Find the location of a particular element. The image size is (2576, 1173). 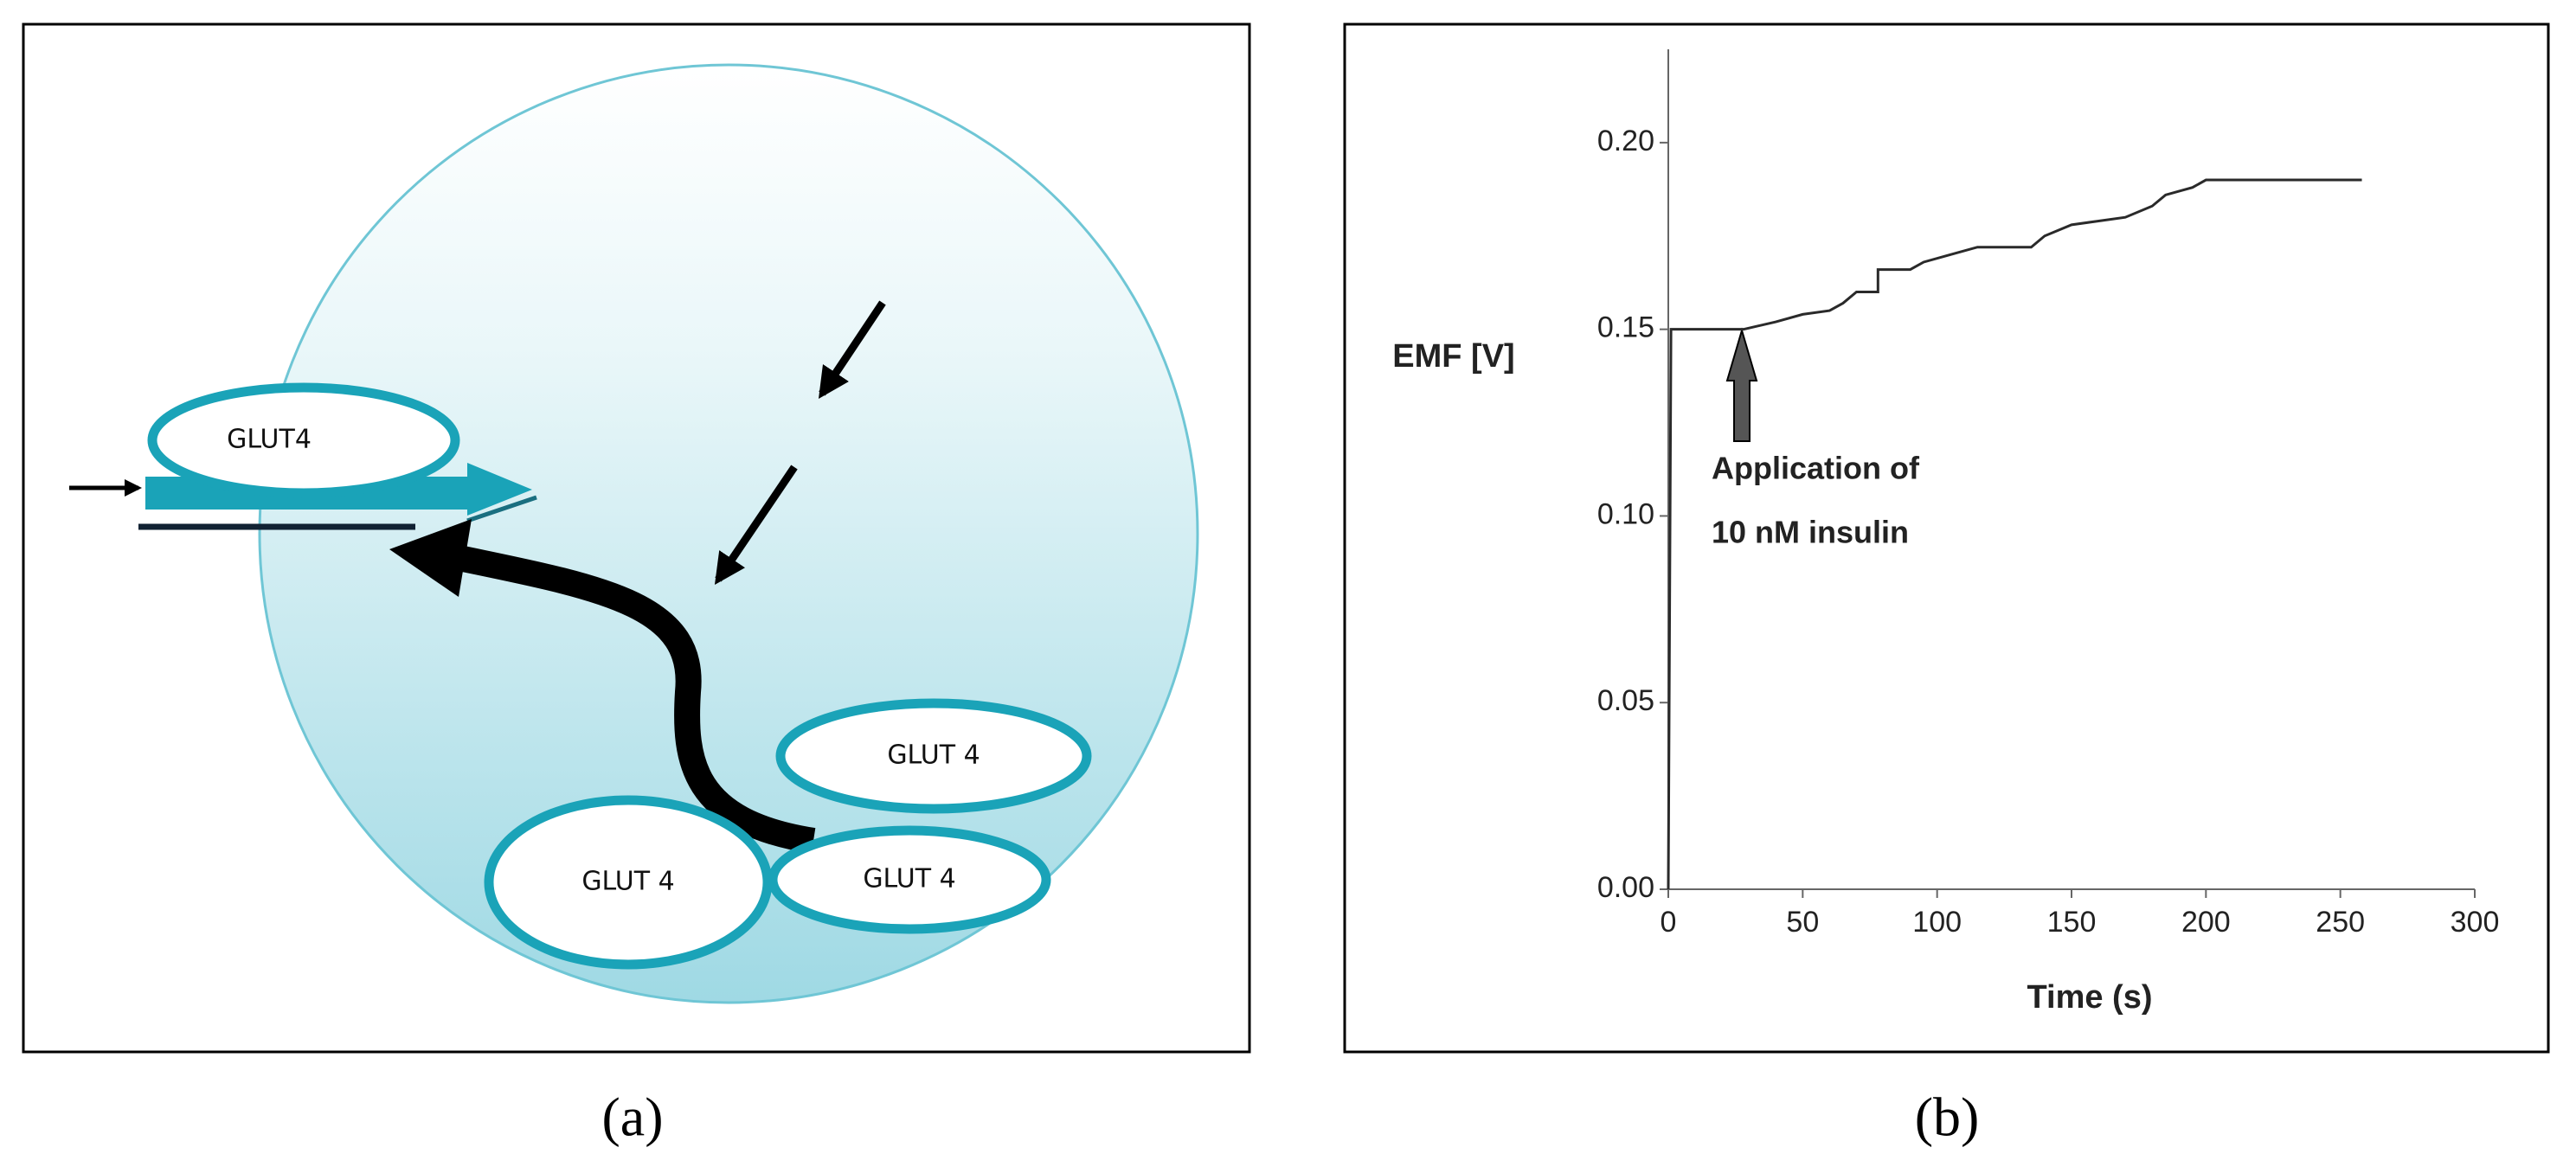

x-tick-label: 100 is located at coordinates (1937, 922).